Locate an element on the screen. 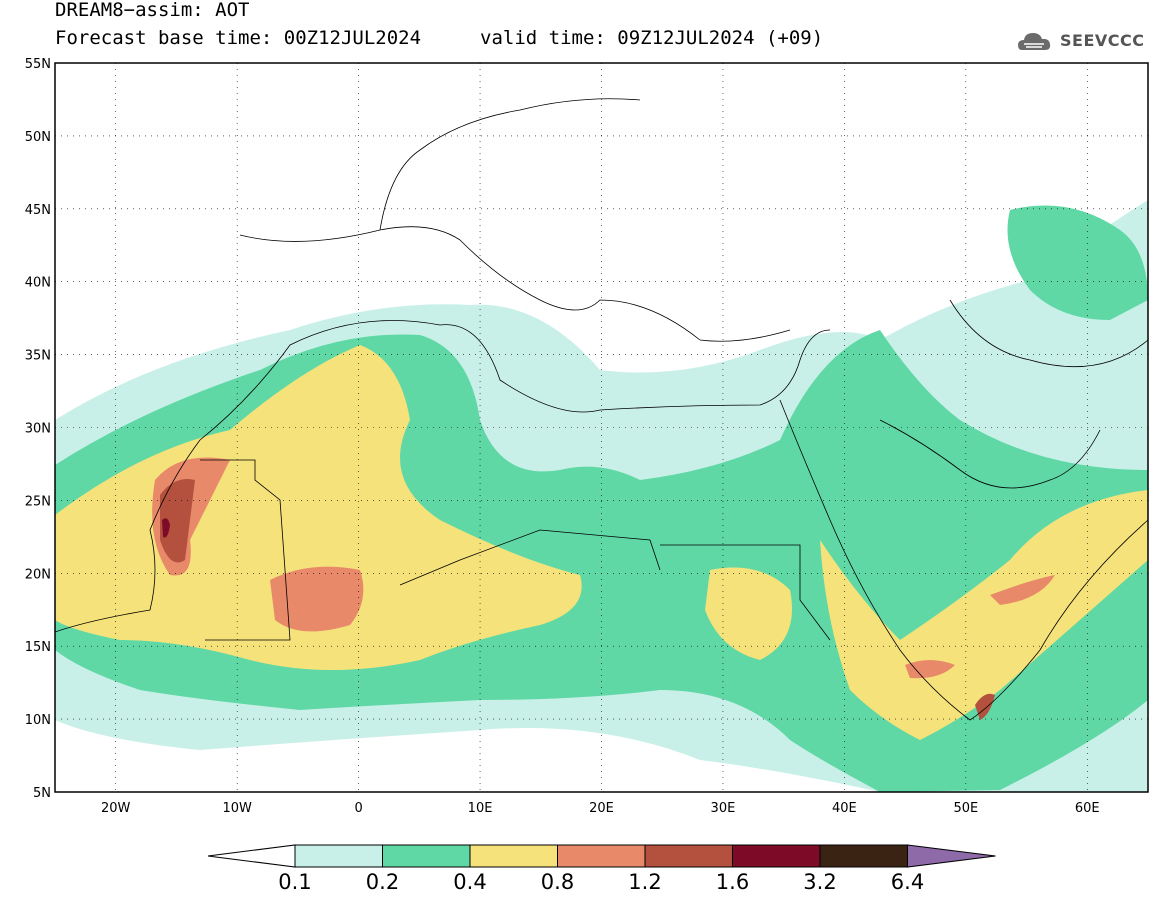 Image resolution: width=1165 pixels, height=905 pixels. colorbar is located at coordinates (601, 856).